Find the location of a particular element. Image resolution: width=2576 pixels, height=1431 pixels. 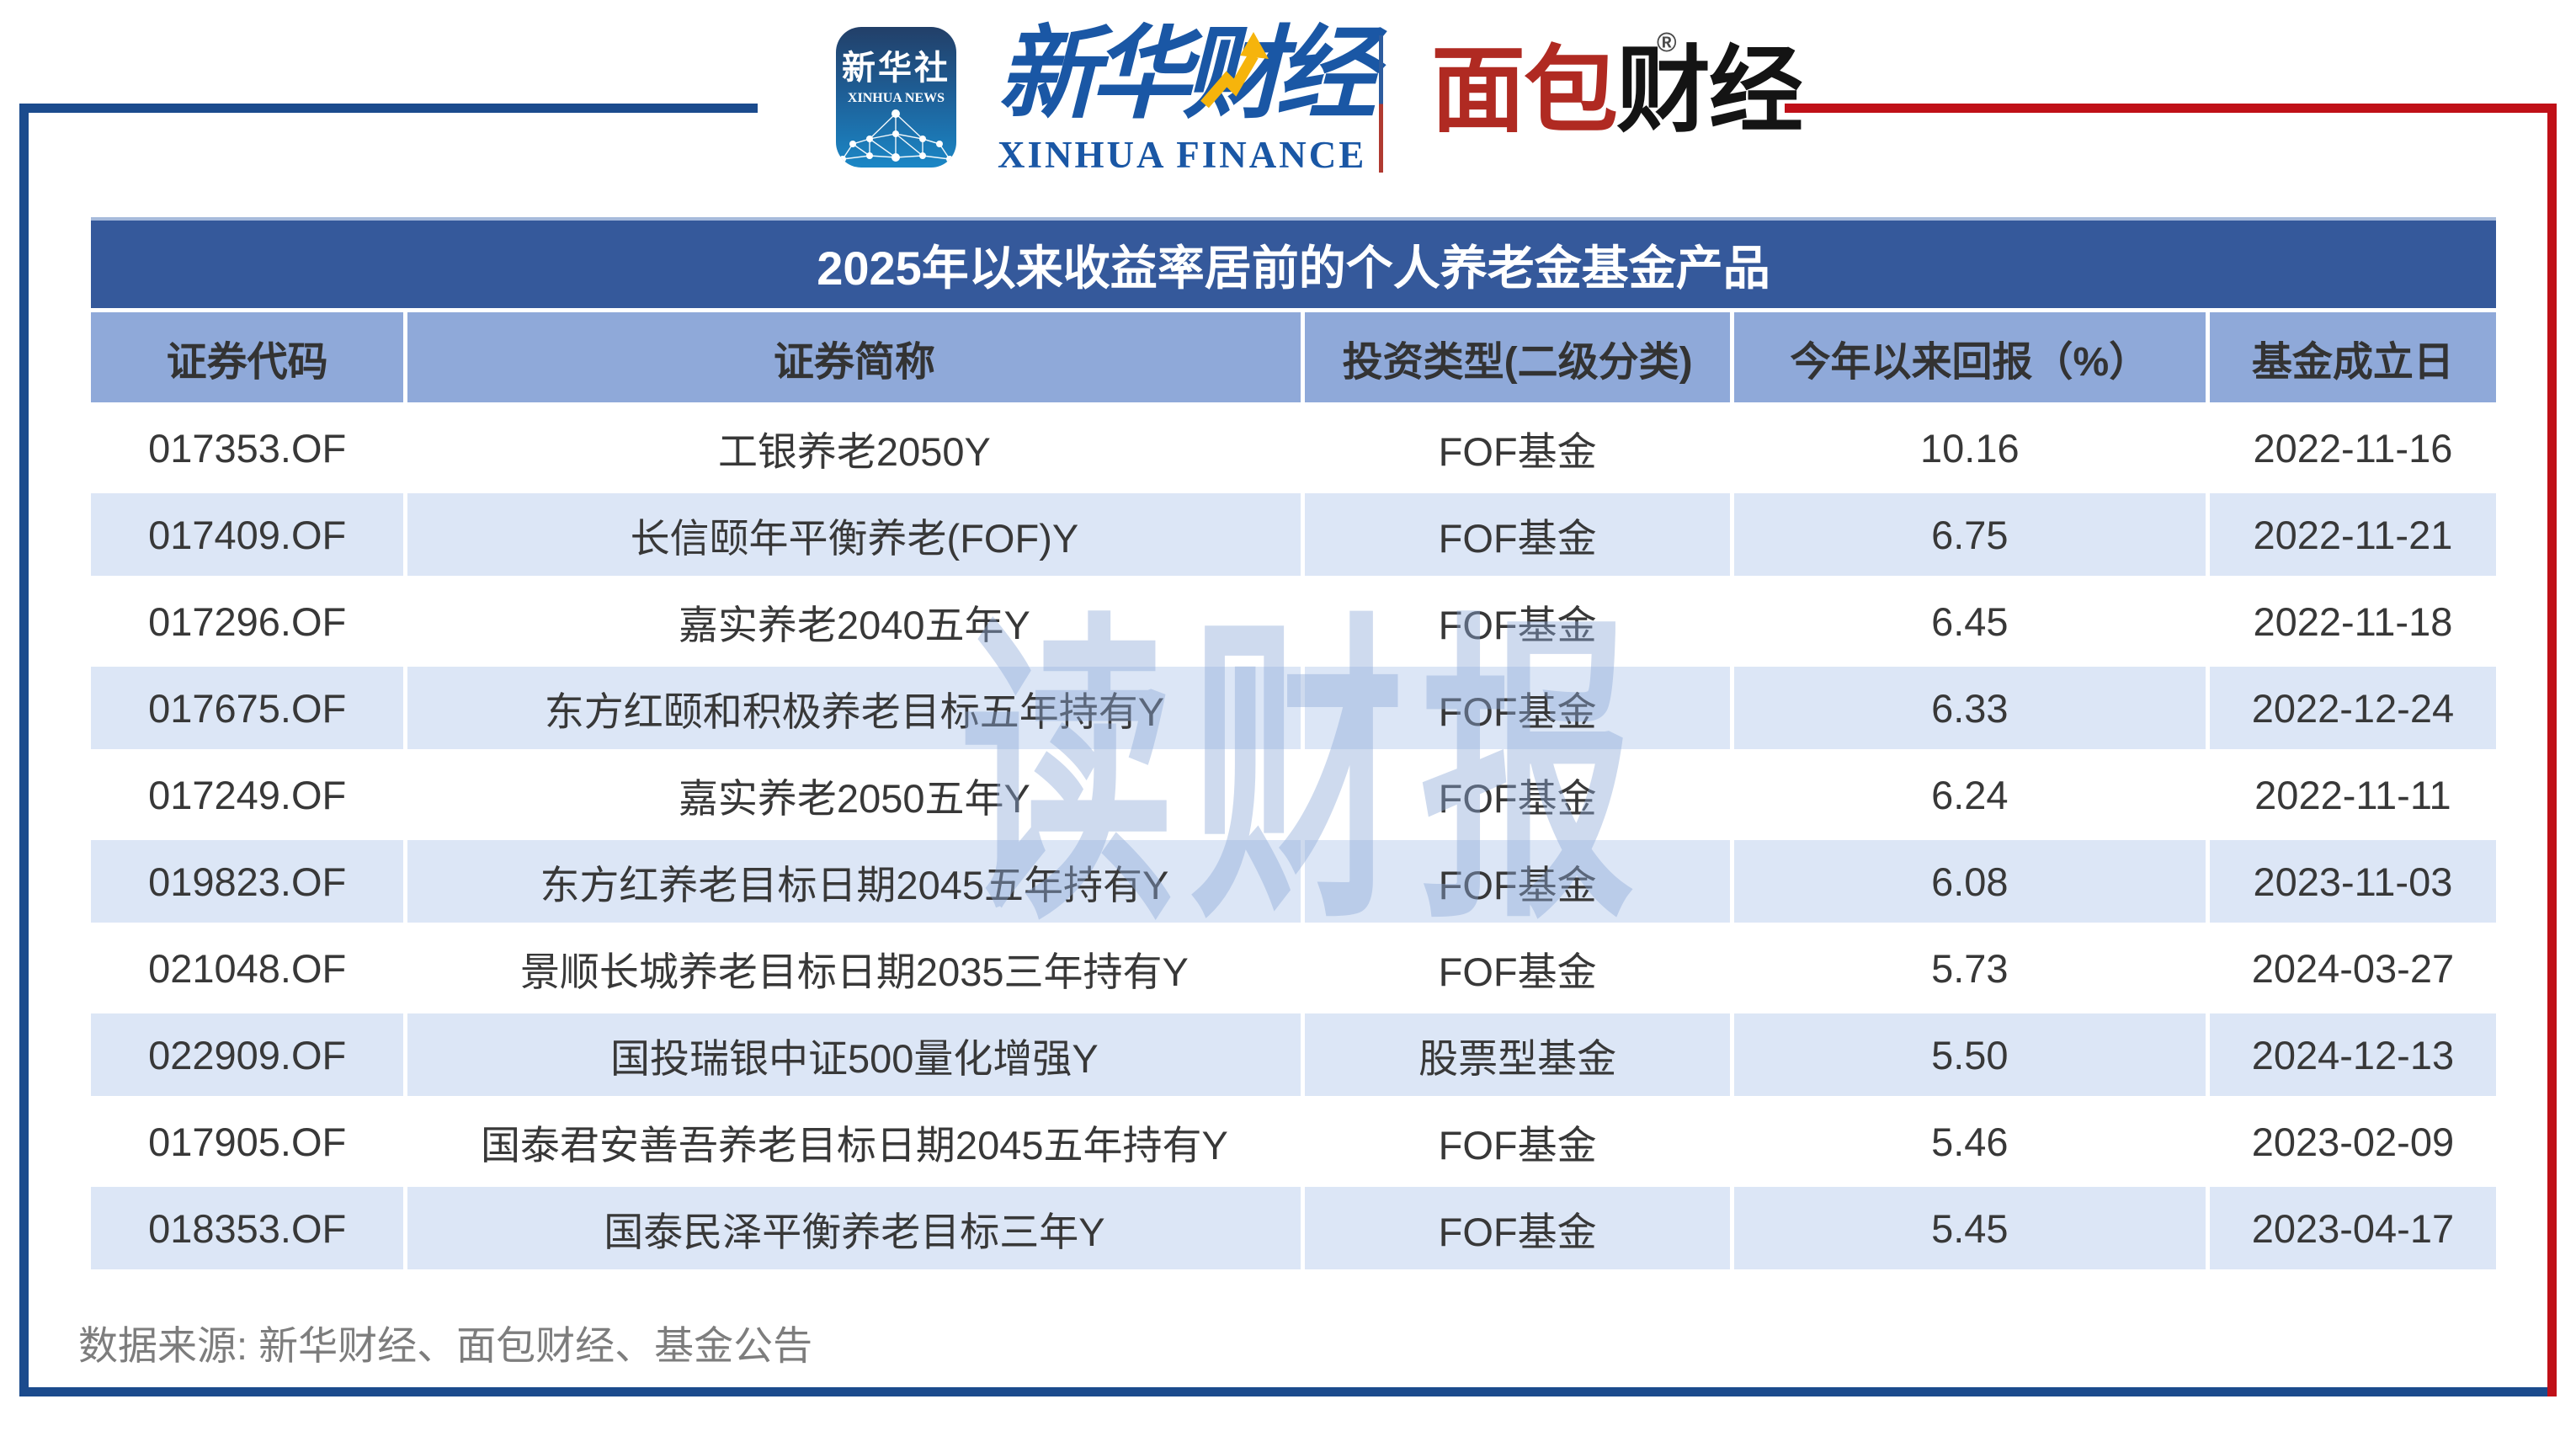

xinhua-icon-title: 新华社 is located at coordinates (896, 68).